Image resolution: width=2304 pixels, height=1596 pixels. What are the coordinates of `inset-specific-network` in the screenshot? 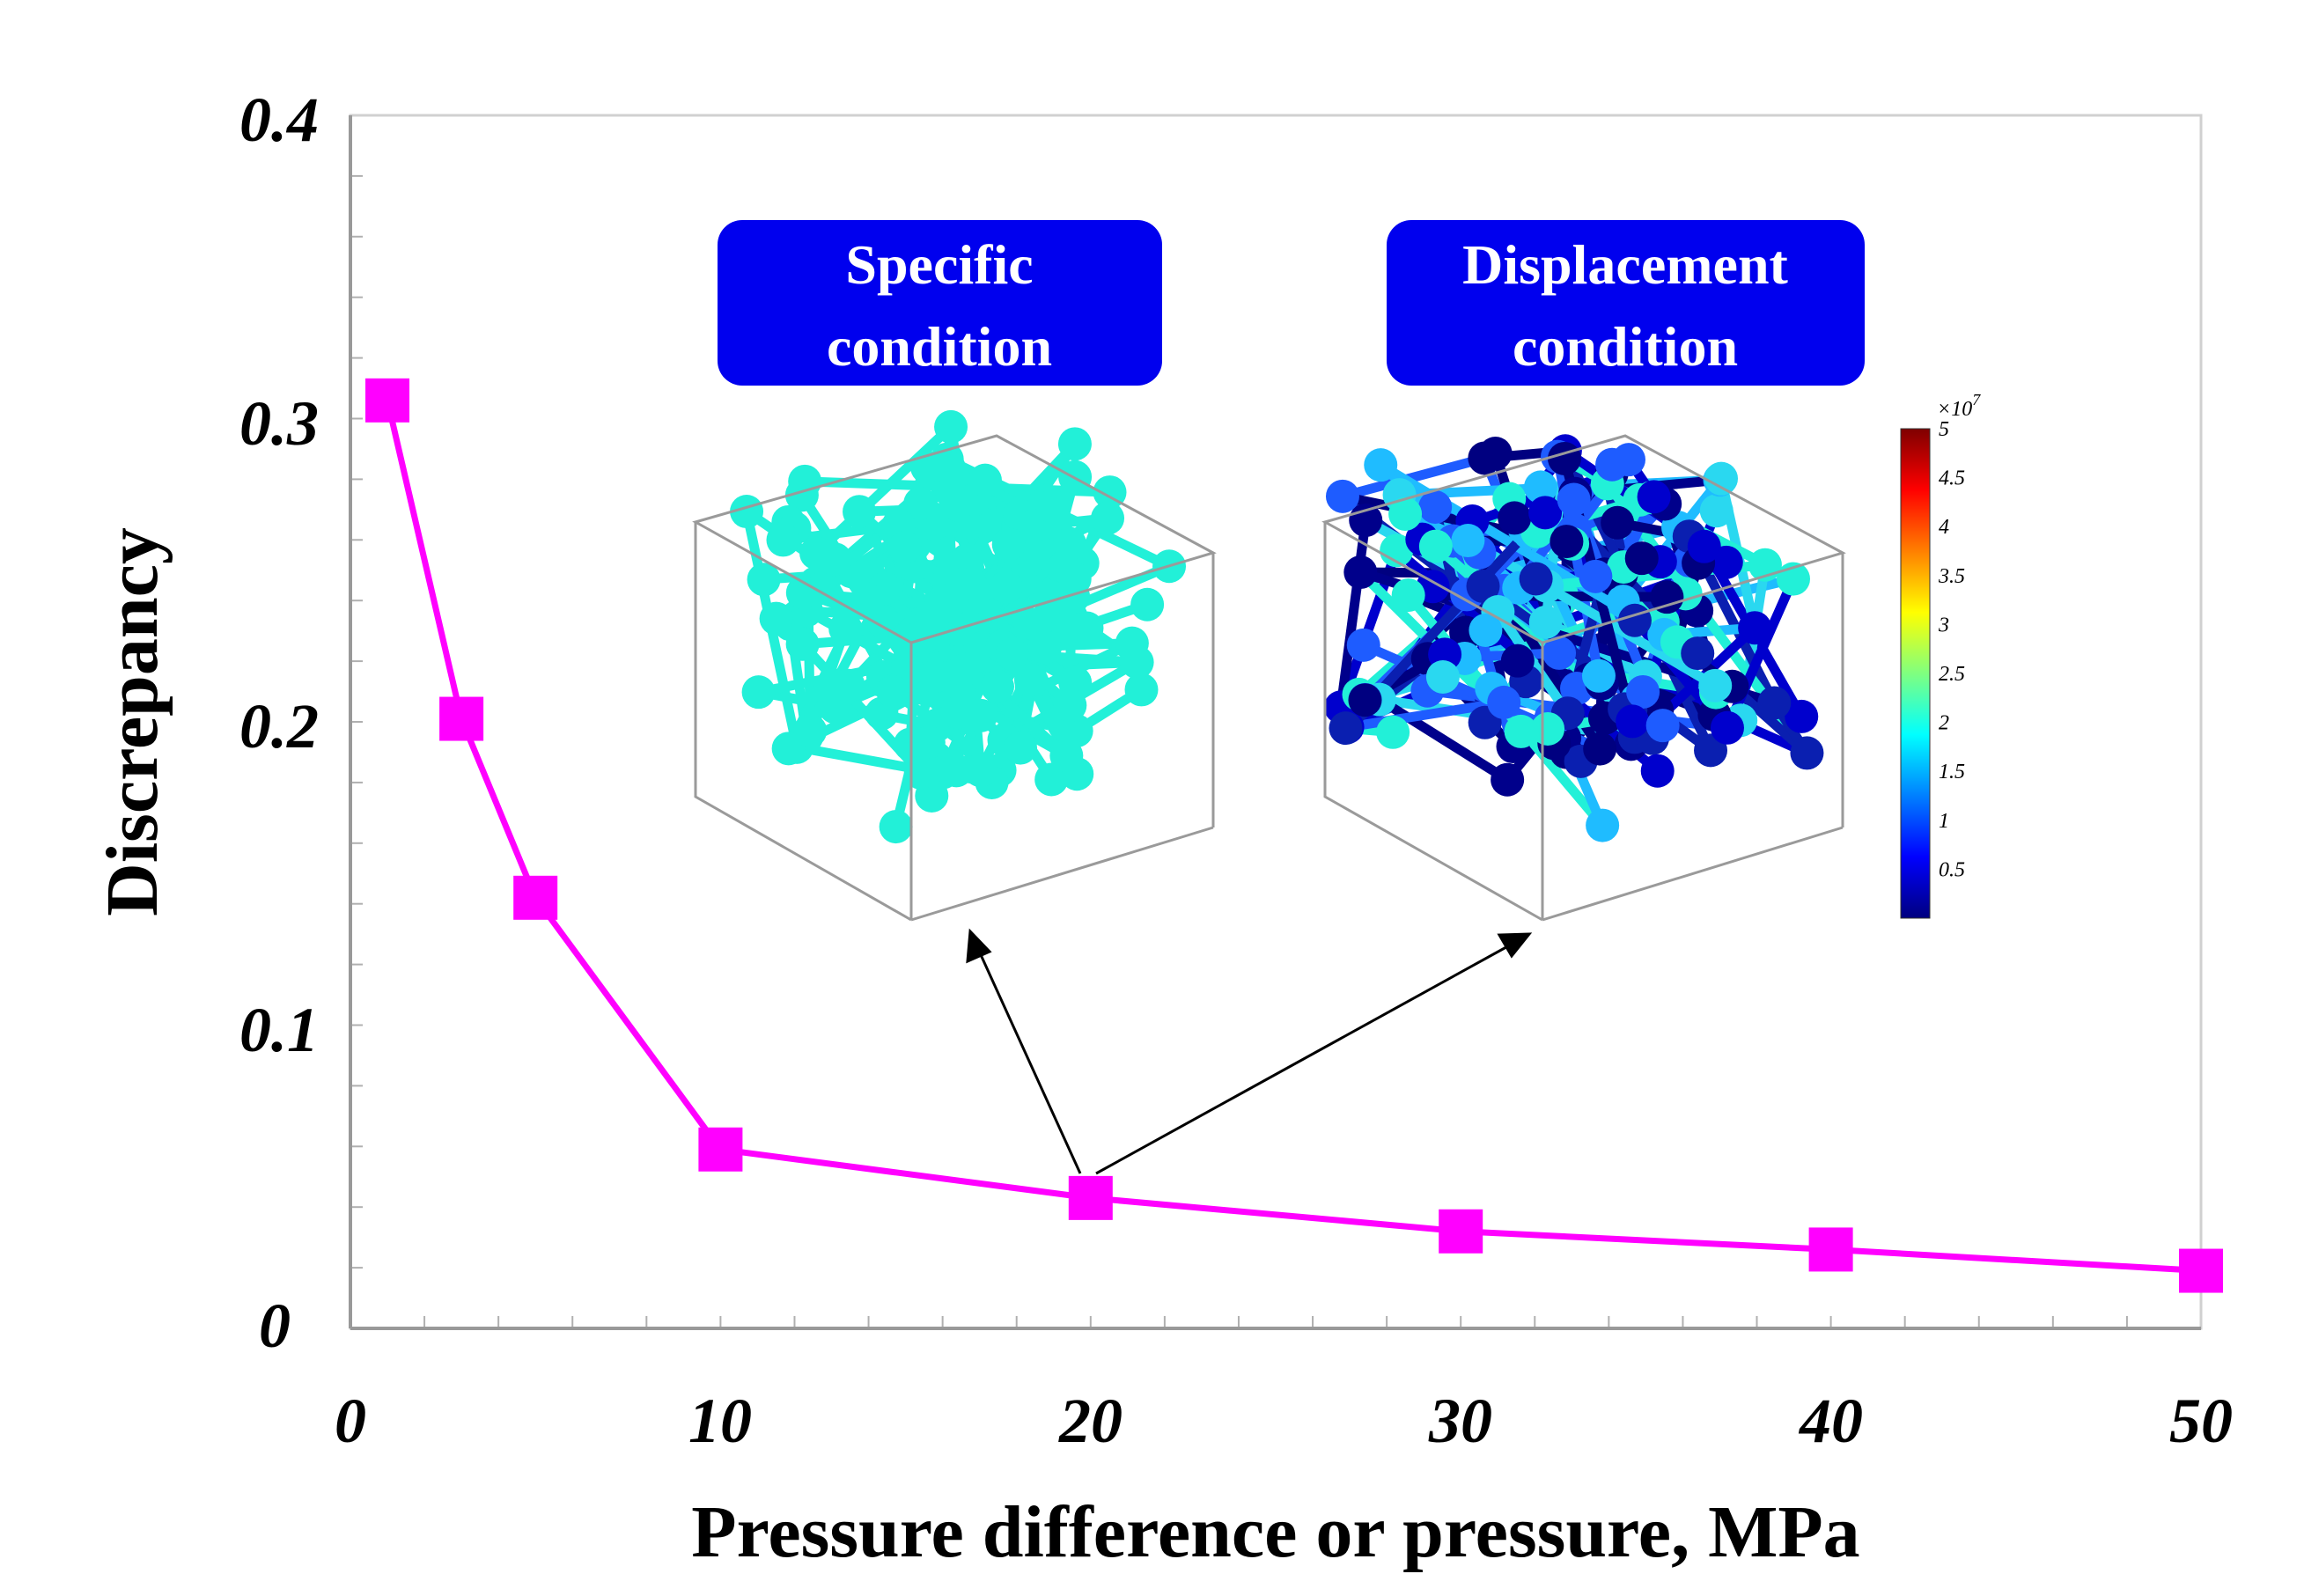 It's located at (954, 666).